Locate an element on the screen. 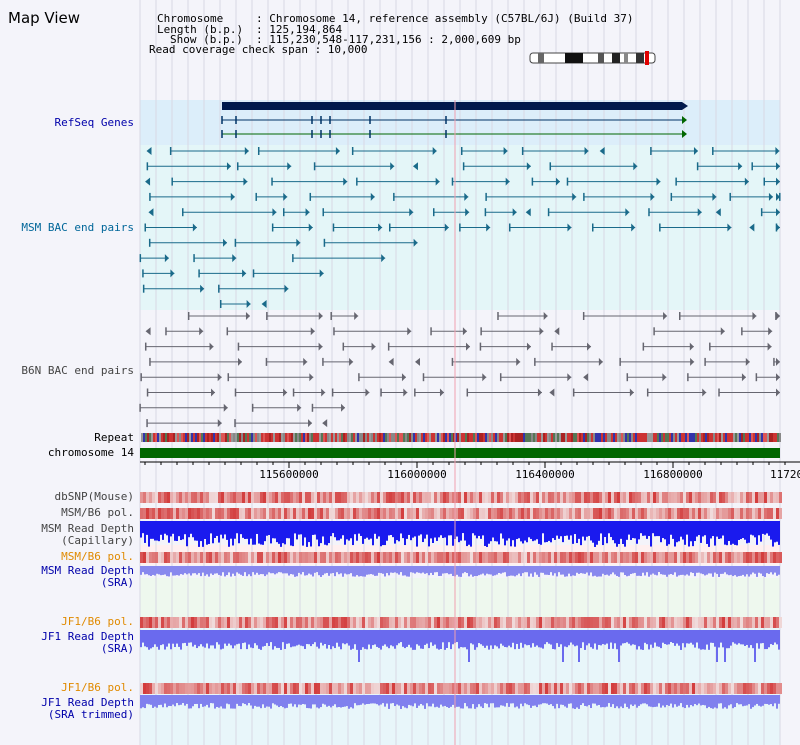 This screenshot has width=800, height=745. gene-direction-arrow is located at coordinates (685, 106).